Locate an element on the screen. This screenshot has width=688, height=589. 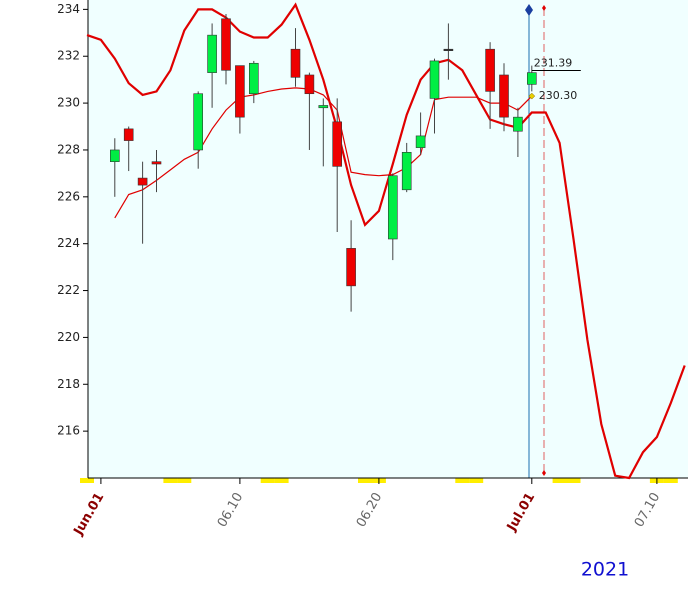
x-tick-label: 06.20 is located at coordinates (370, 510).